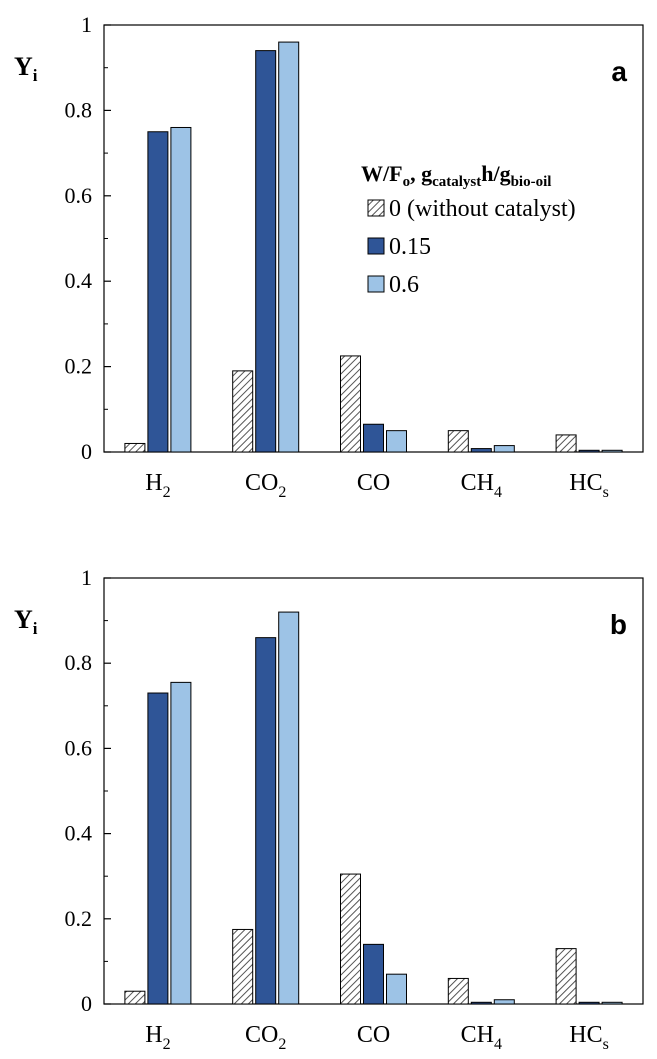 This screenshot has width=657, height=1059. Describe the element at coordinates (456, 175) in the screenshot. I see `legend-title: W/Fo, gcatalysth/gbio-oil` at that location.